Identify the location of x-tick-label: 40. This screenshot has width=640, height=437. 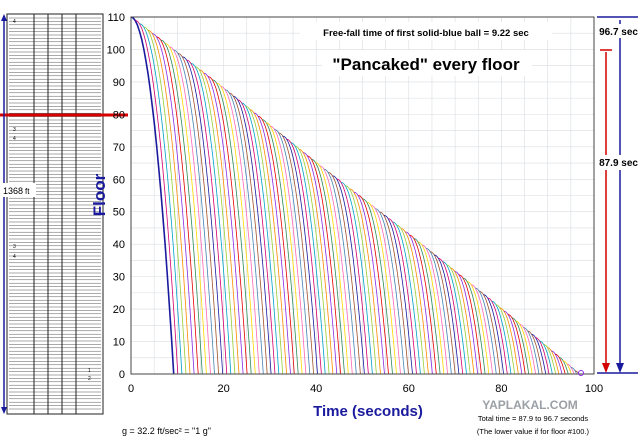
(316, 389).